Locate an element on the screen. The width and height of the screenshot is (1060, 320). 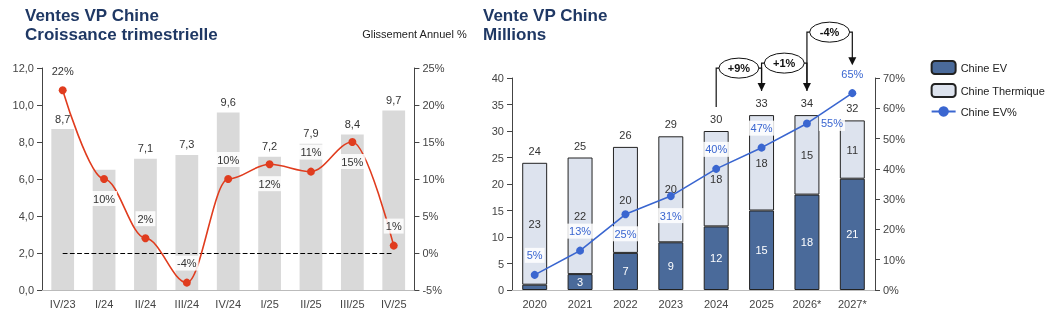
x-tick-label: 2023 is located at coordinates (671, 303).